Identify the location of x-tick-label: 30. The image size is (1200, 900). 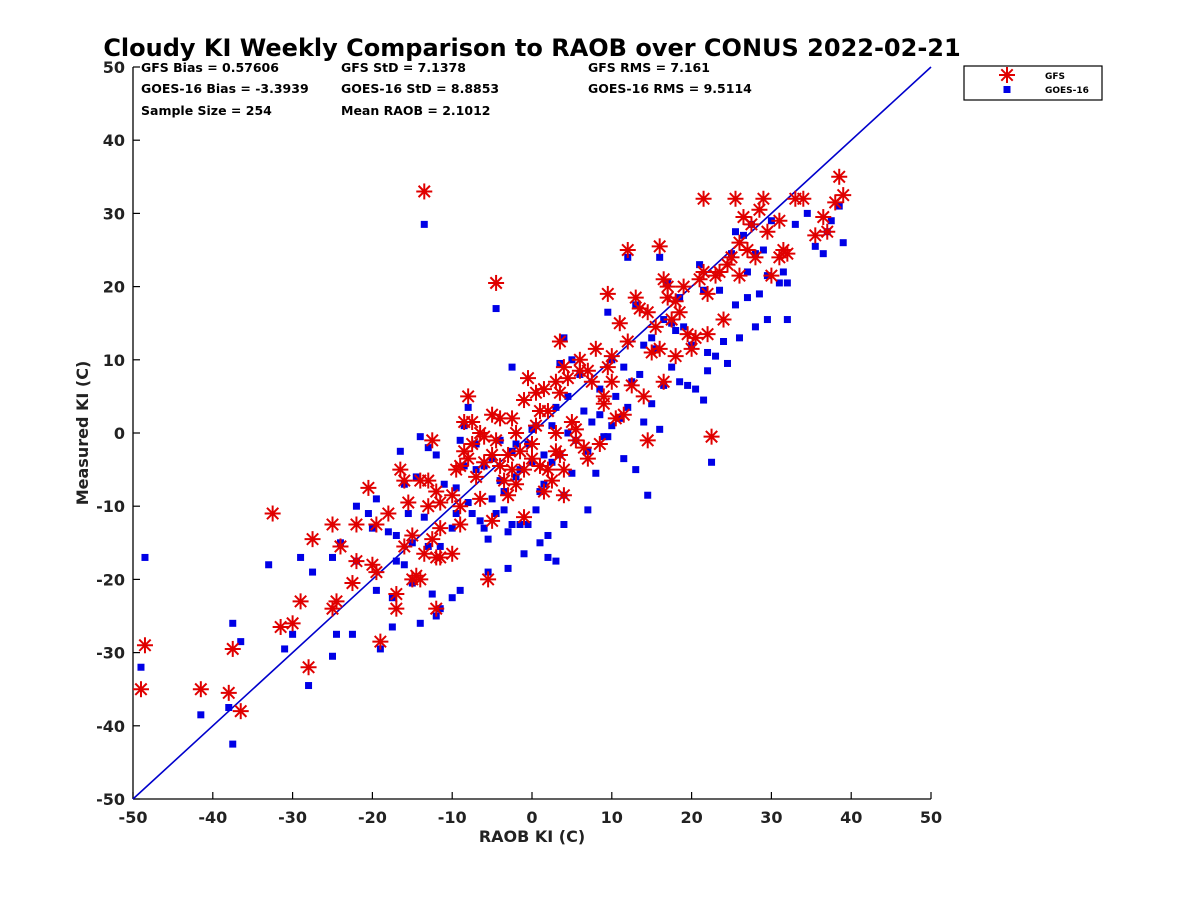
(771, 817).